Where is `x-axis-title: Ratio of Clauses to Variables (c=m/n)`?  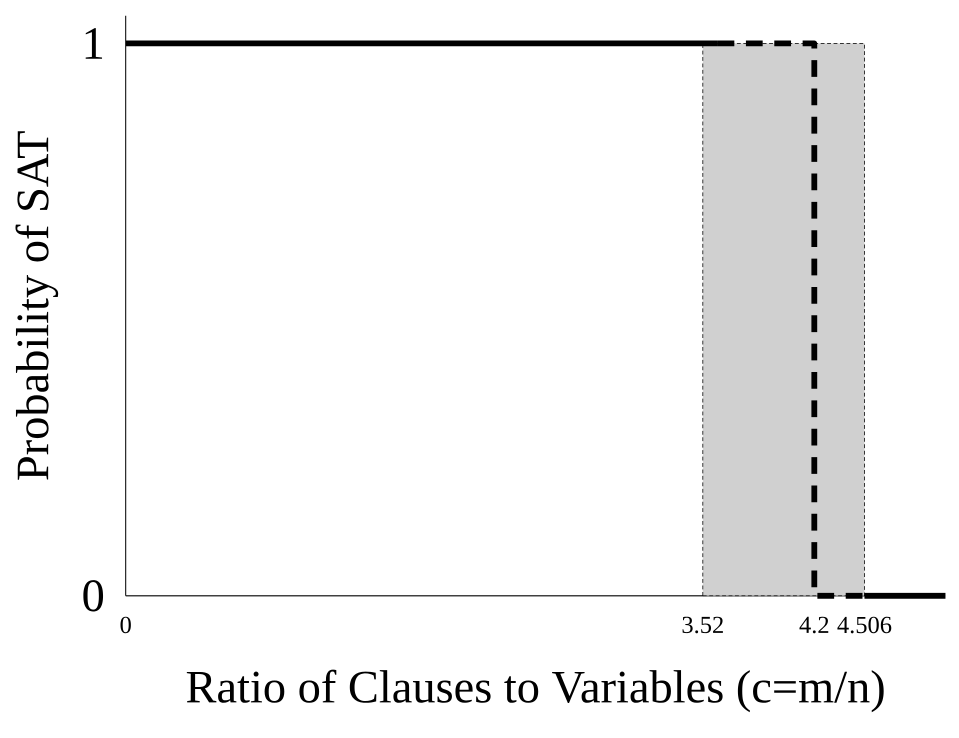
x-axis-title: Ratio of Clauses to Variables (c=m/n) is located at coordinates (535, 691).